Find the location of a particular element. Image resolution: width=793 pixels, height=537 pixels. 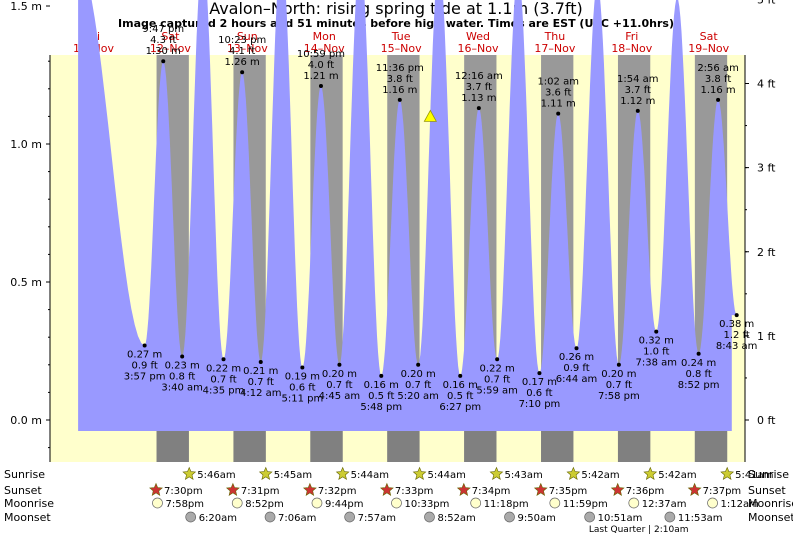

day-date: 14–Nov is located at coordinates (324, 48).